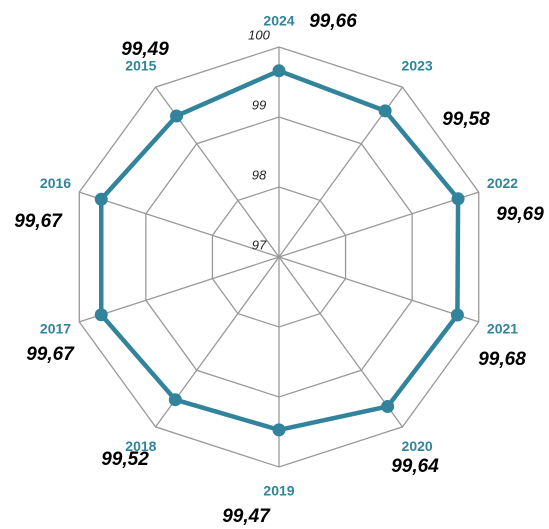  What do you see at coordinates (259, 174) in the screenshot?
I see `tick-label: 98` at bounding box center [259, 174].